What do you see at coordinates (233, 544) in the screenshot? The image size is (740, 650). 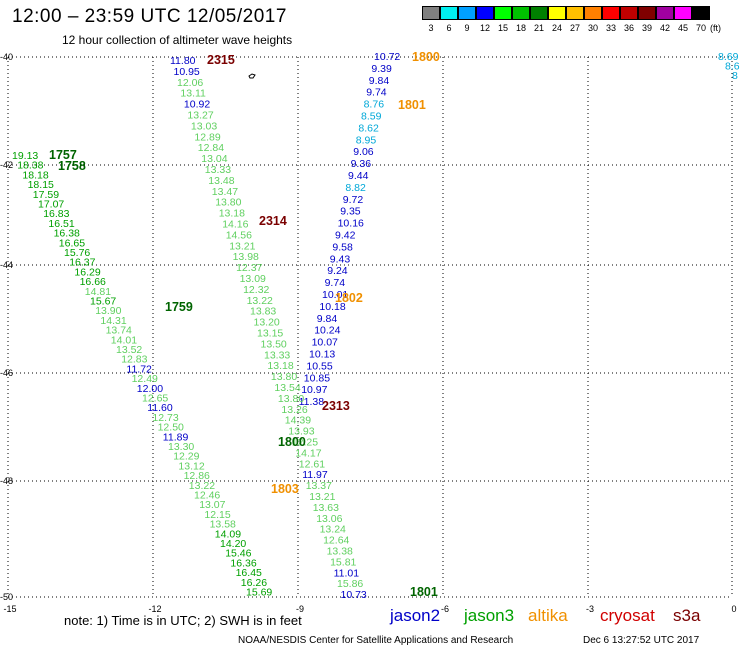 I see `wave-height-value: 14.20` at bounding box center [233, 544].